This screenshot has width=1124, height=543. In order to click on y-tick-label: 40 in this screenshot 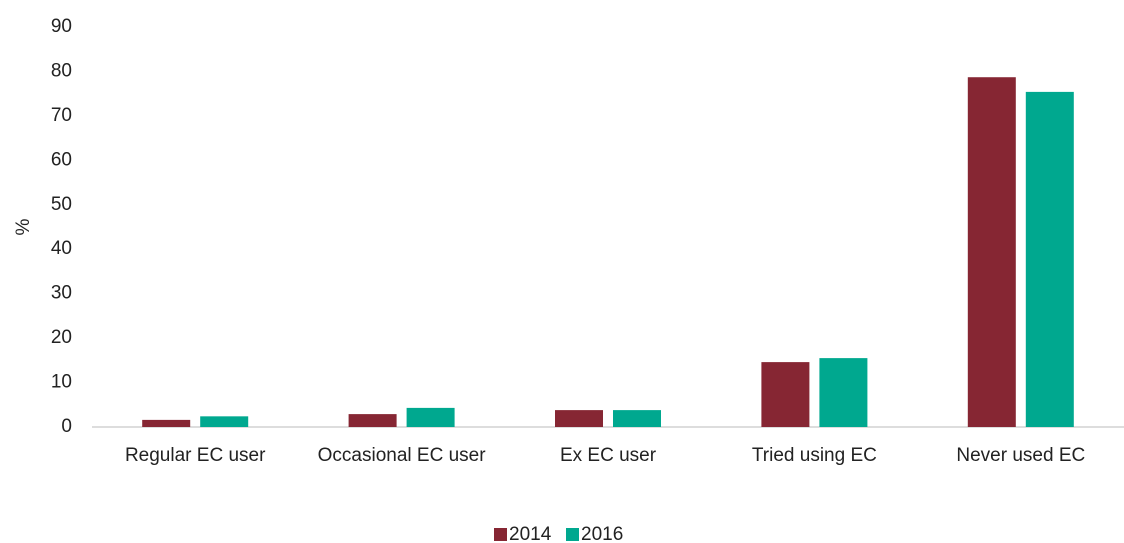, I will do `click(61, 248)`.